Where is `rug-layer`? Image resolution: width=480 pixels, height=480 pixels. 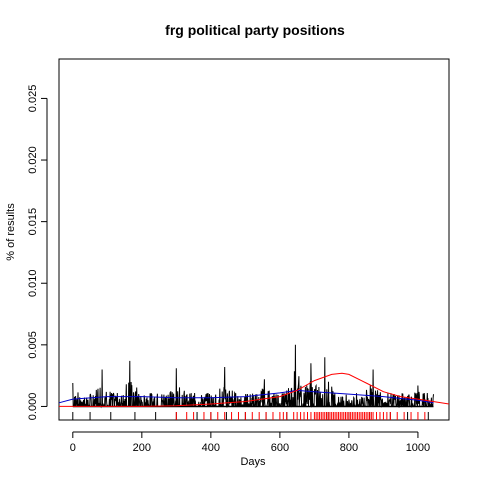
rug-layer is located at coordinates (250, 416).